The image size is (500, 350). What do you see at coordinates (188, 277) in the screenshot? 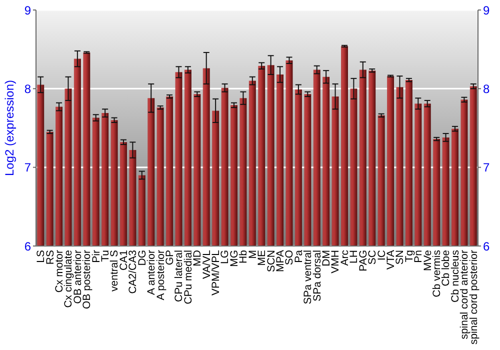
I see `x-tick-label: CPu medial` at bounding box center [188, 277].